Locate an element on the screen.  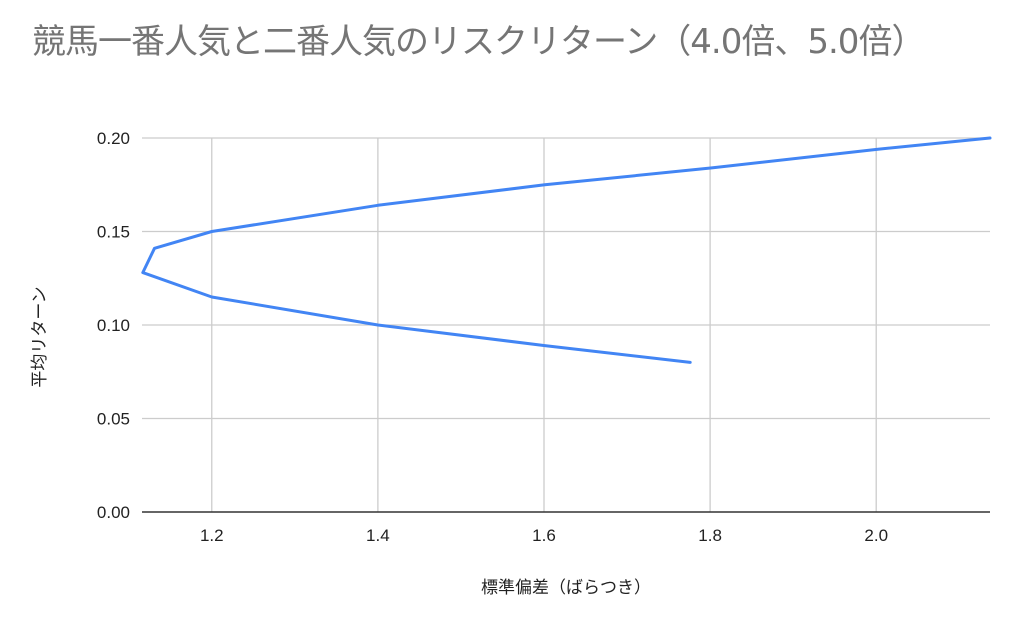
x-axis-ticks: 1.2 1.4 1.6 1.8 2.0 is located at coordinates (544, 535).